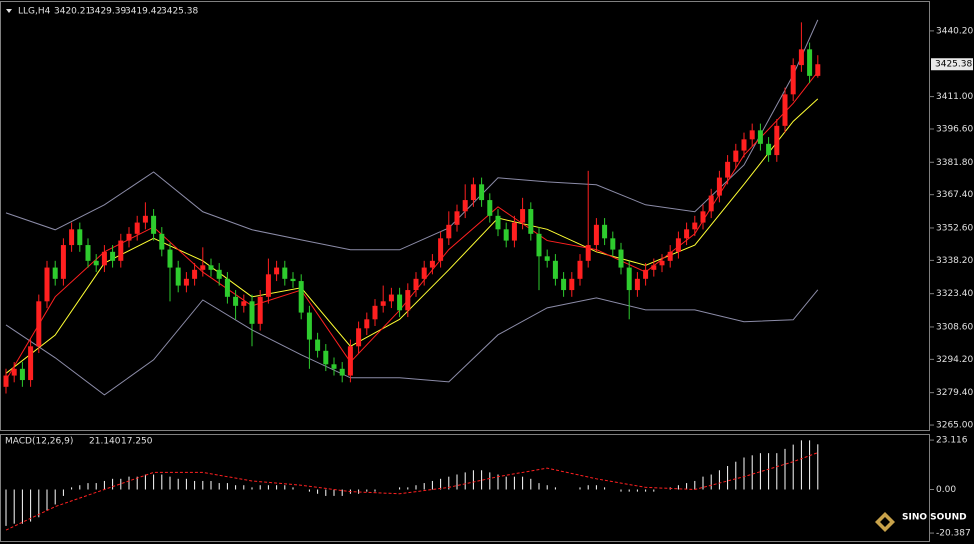 The height and width of the screenshot is (544, 974). What do you see at coordinates (954, 163) in the screenshot?
I see `y-tick-label: 3381.80` at bounding box center [954, 163].